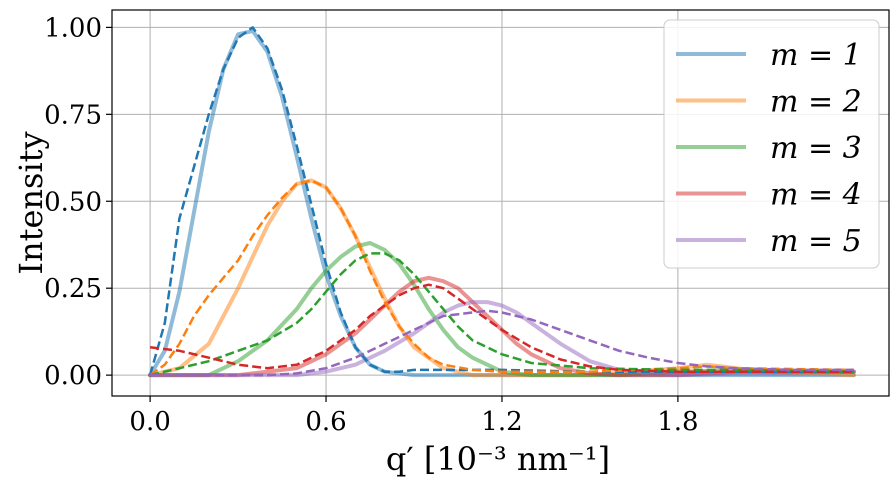 The height and width of the screenshot is (488, 896). Describe the element at coordinates (816, 241) in the screenshot. I see `legend-label-5: m = 5` at that location.